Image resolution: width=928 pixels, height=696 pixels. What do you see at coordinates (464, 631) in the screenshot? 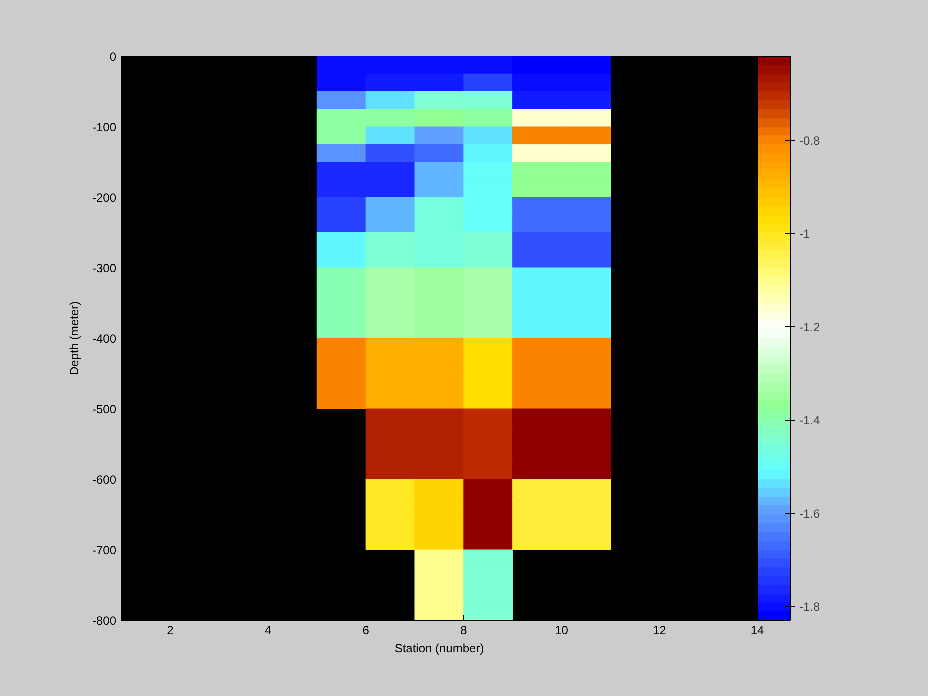
I see `x-tick-label: 8` at bounding box center [464, 631].